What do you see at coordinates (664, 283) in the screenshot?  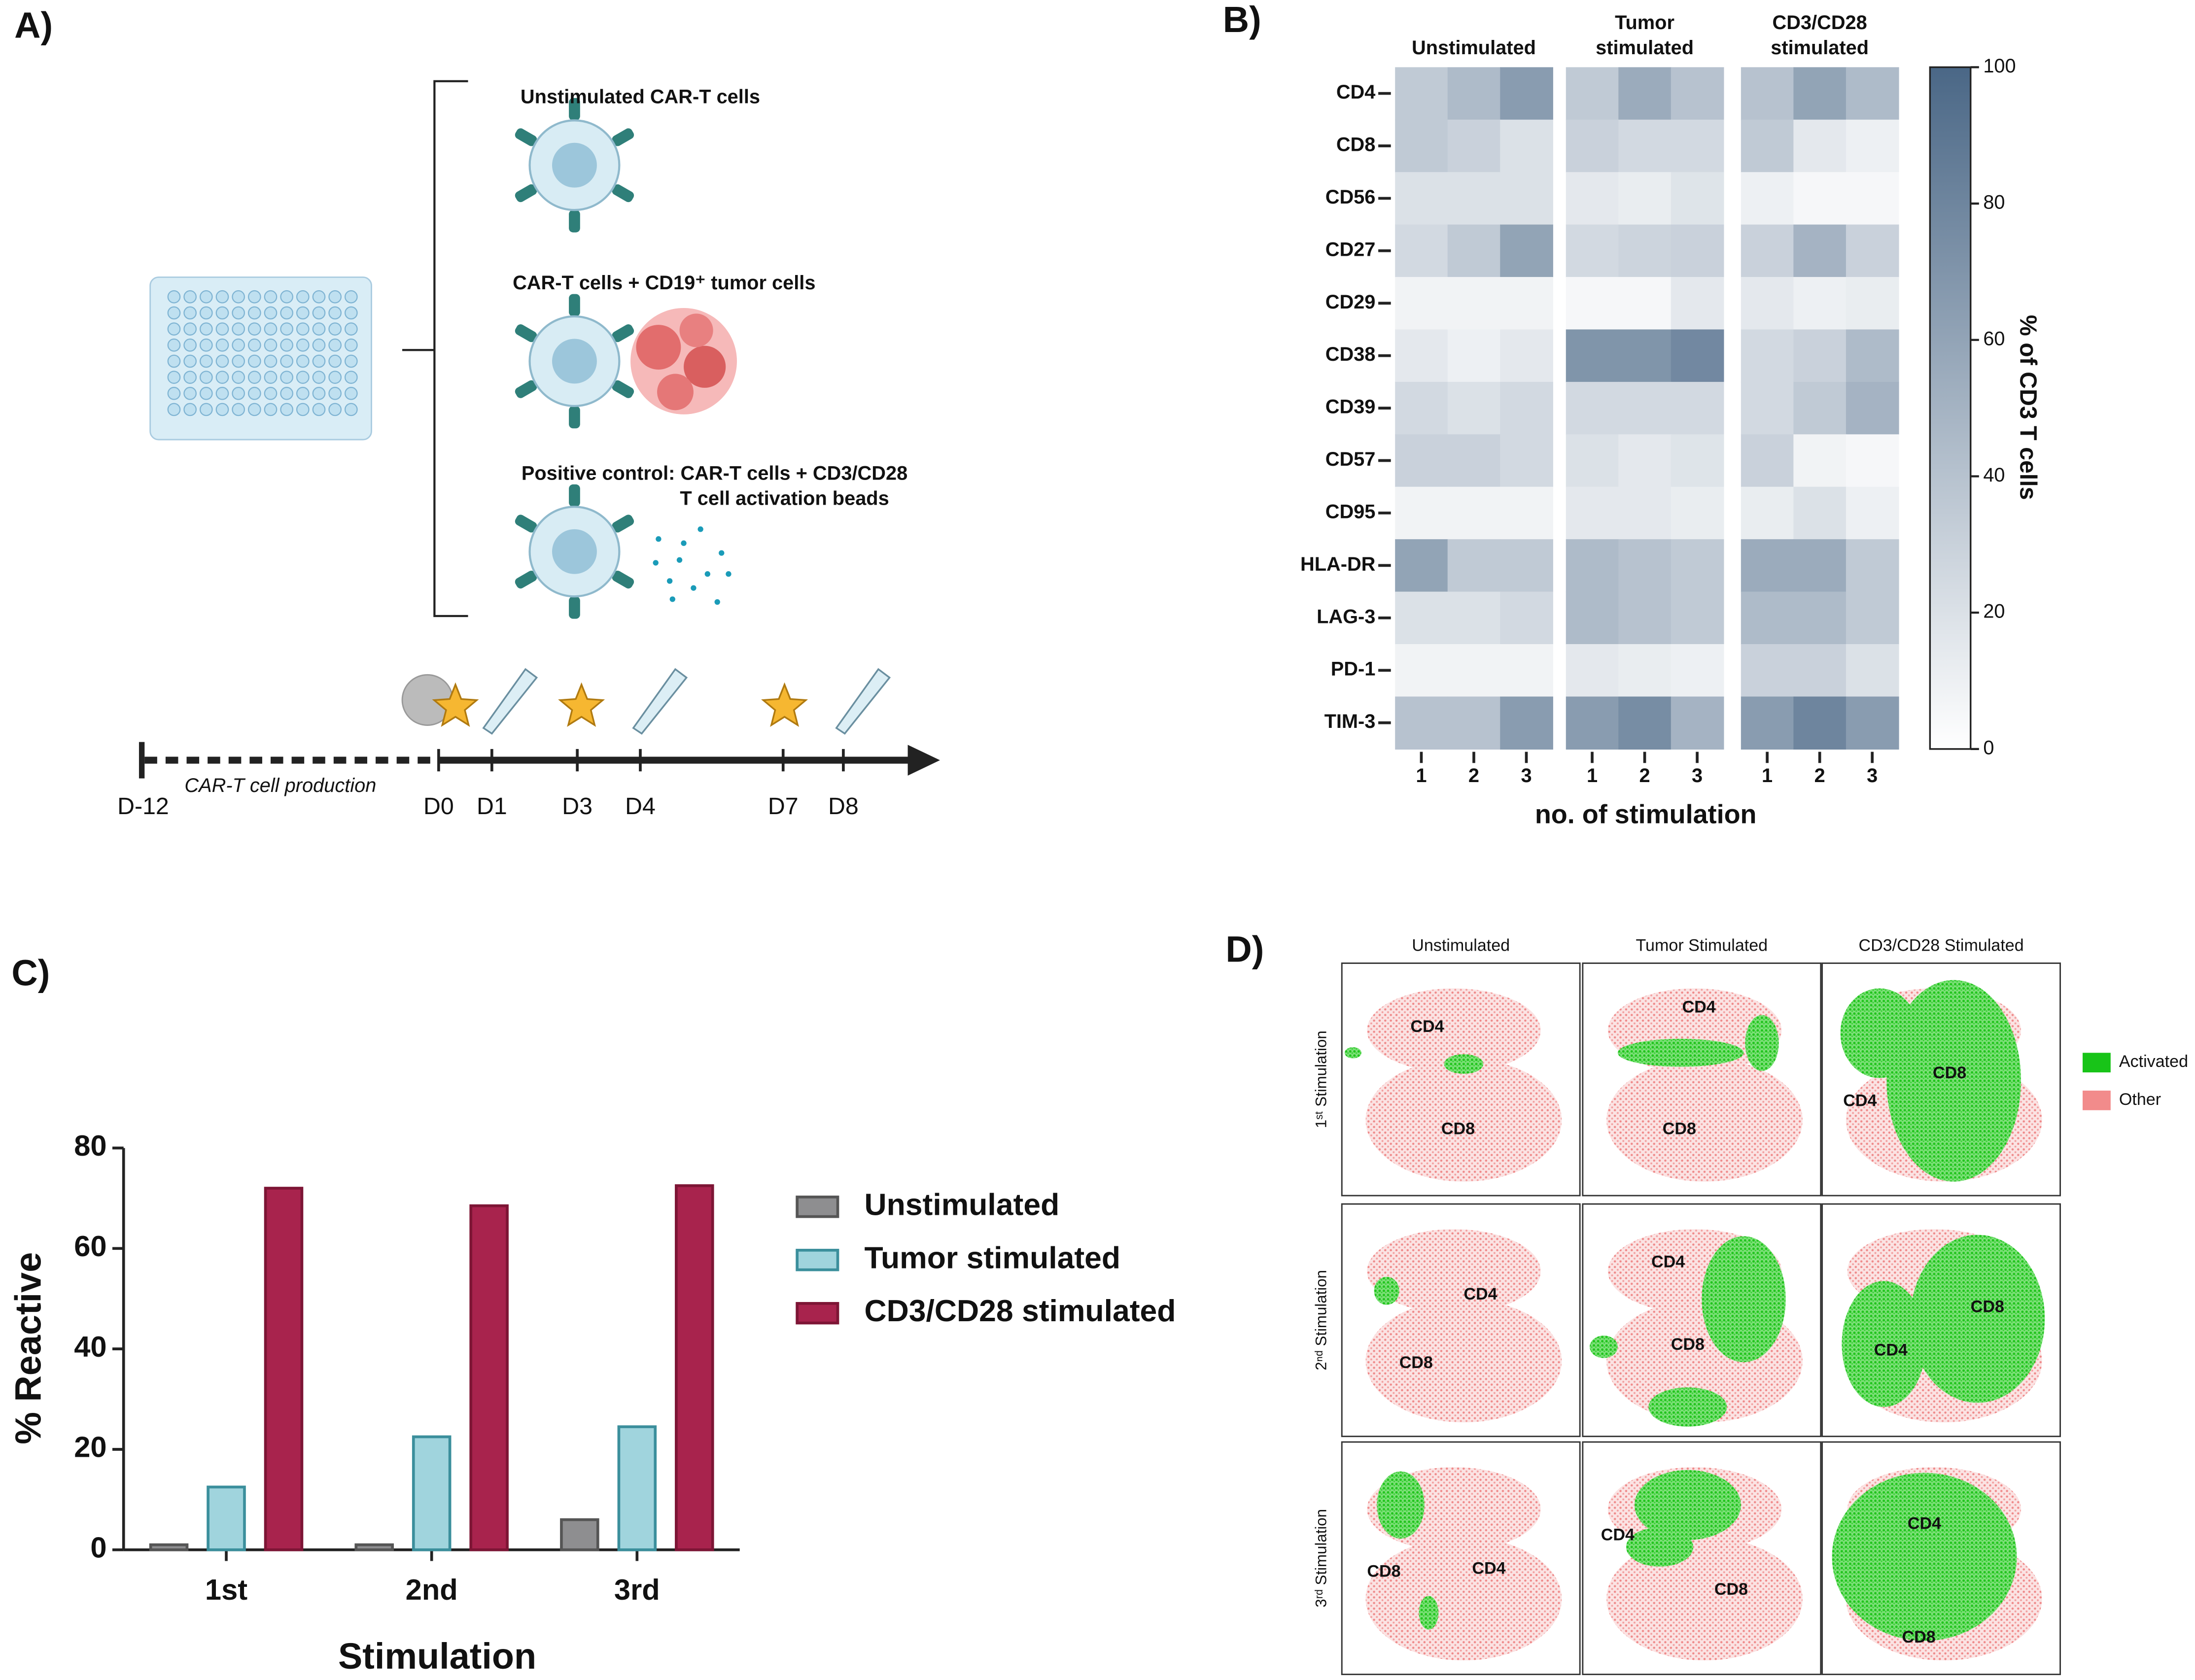 I see `condition-label: CAR-T cells + CD19⁺ tumor cells` at bounding box center [664, 283].